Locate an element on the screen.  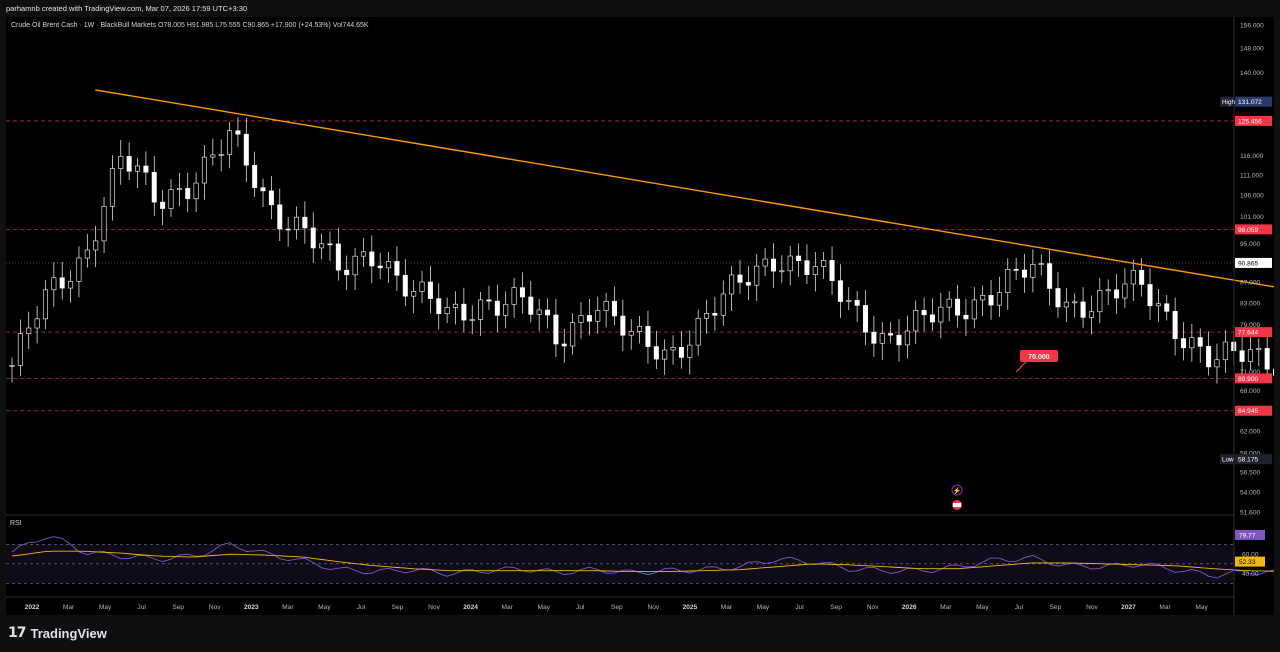
event-icons: ⚡ is located at coordinates (957, 497).